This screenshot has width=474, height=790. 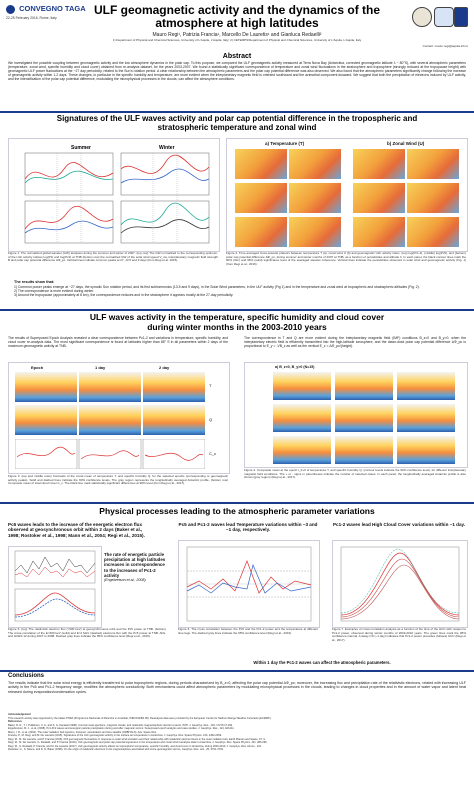 I want to click on figure4-chart: a) B_z<0, B_y>0 (N=15), so click(x=356, y=415).